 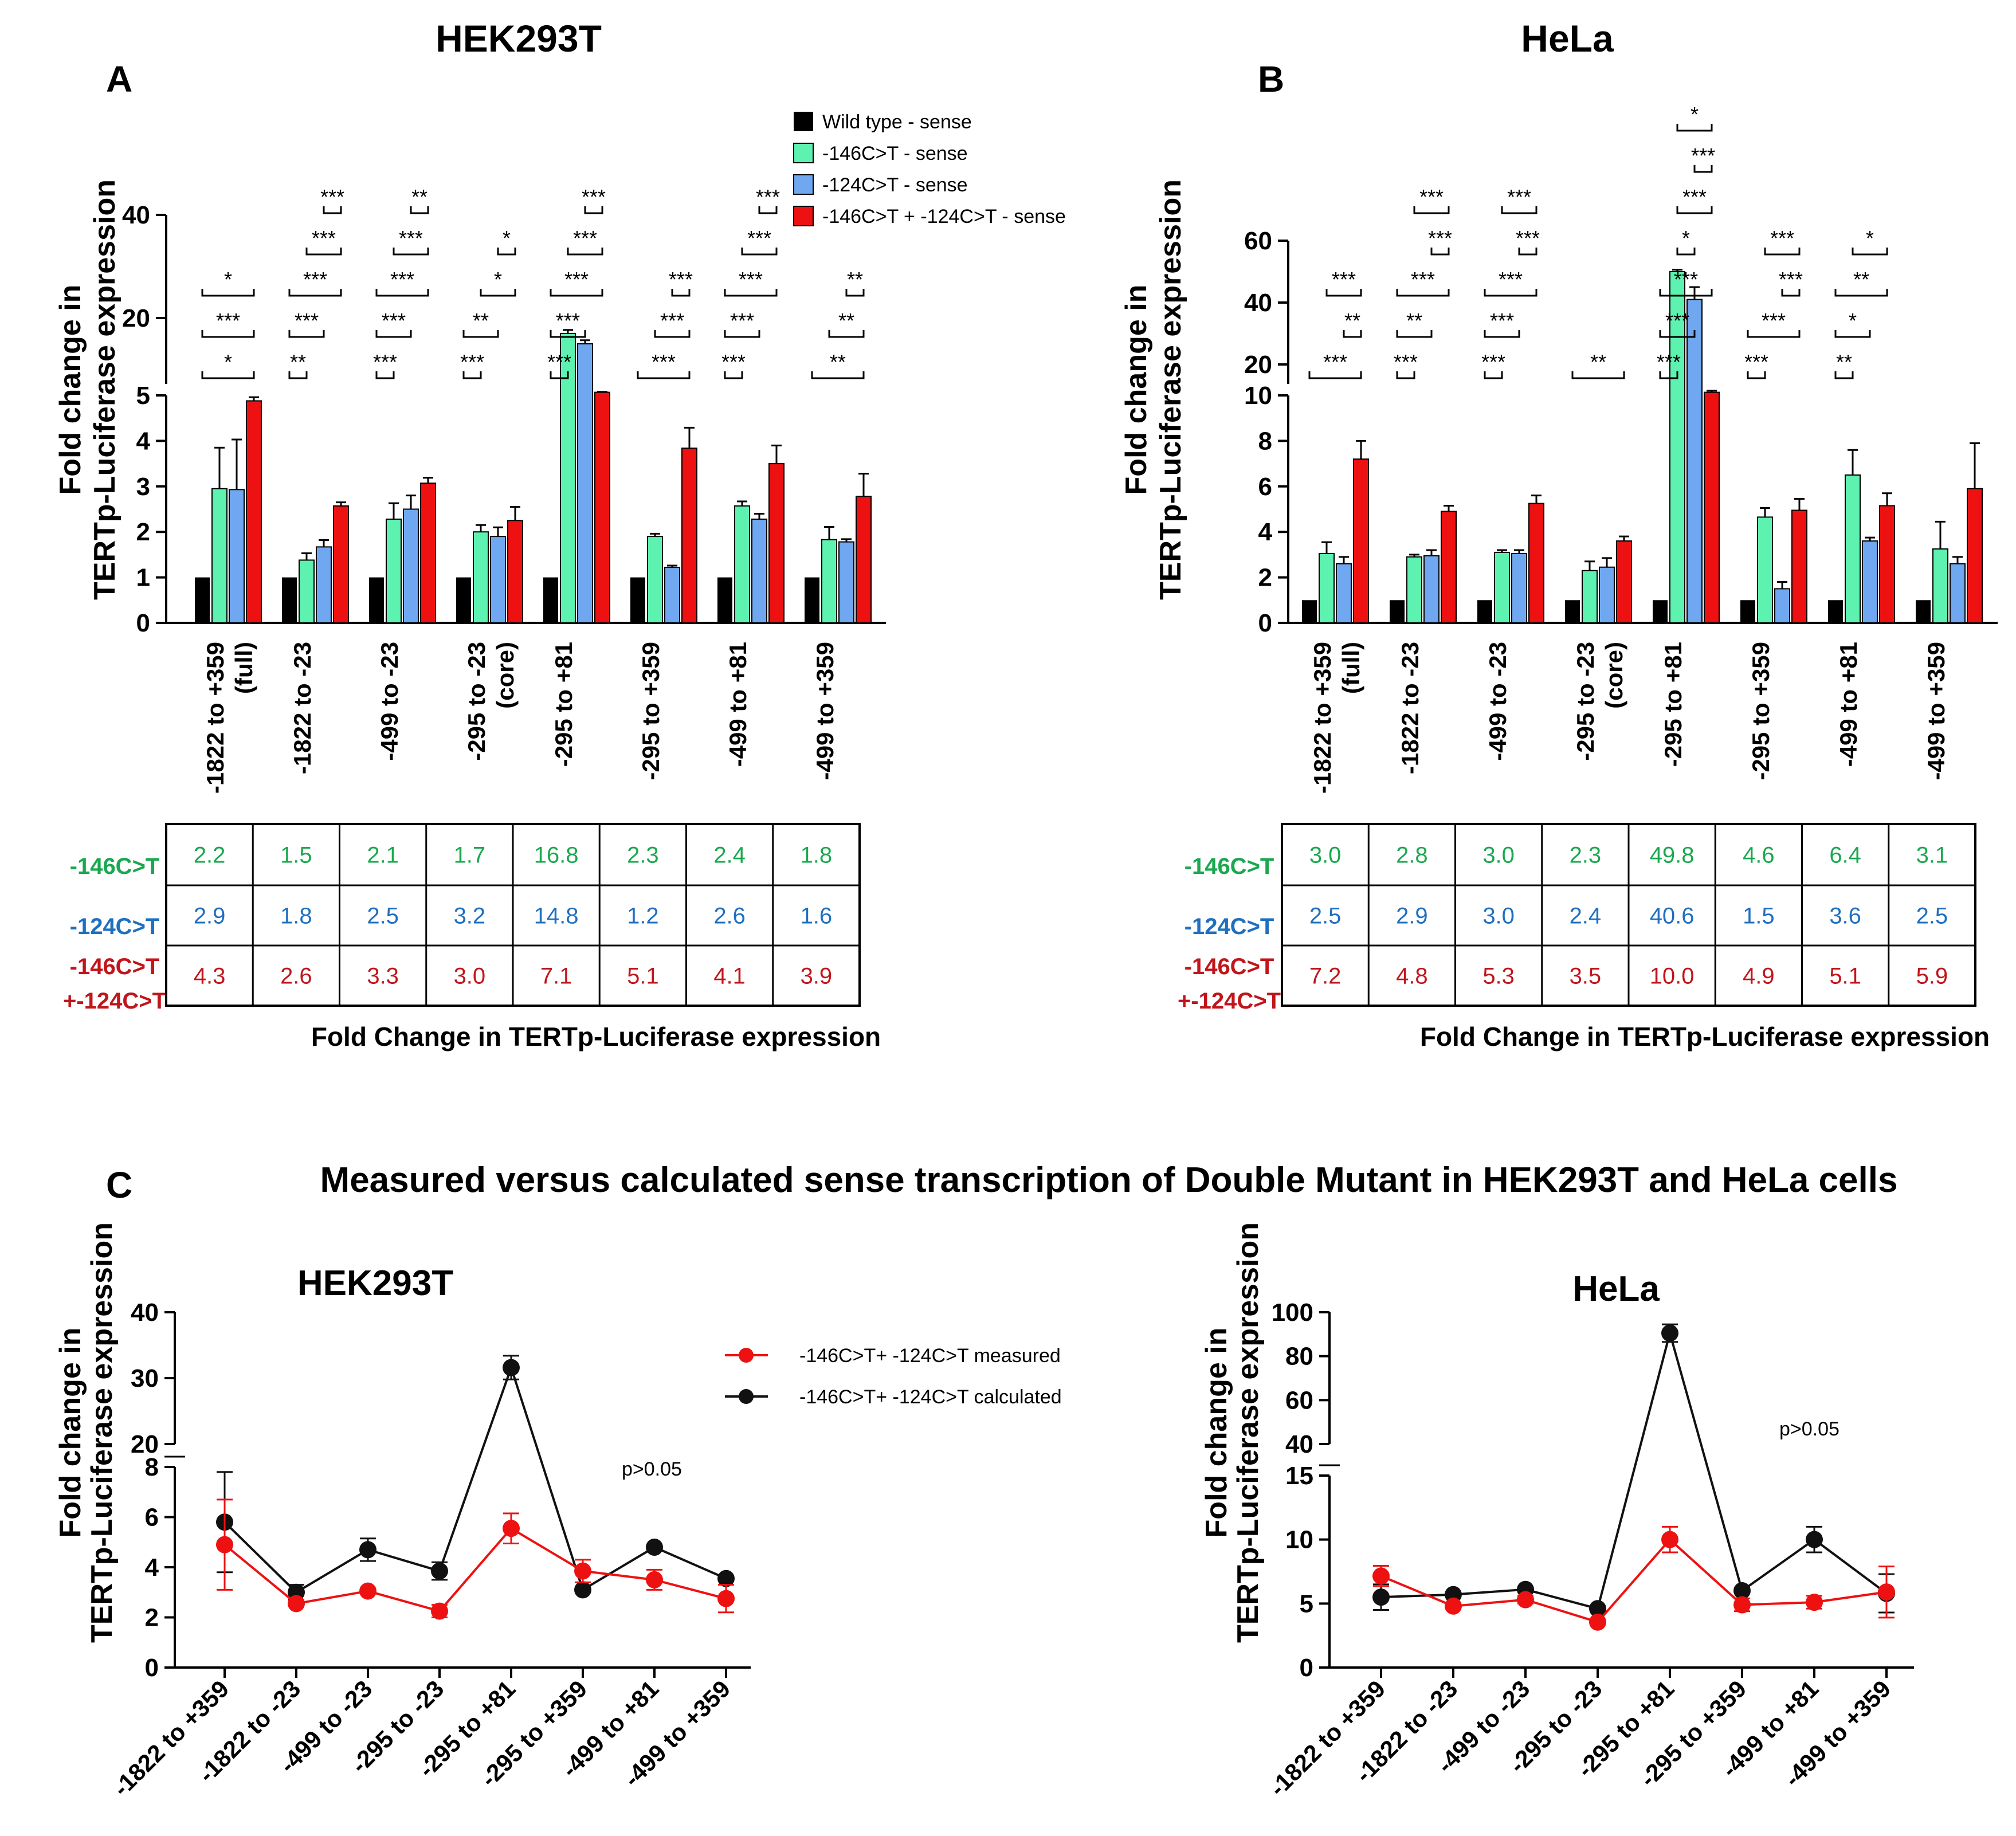 I want to click on category-label: -1822 to -23, so click(x=1410, y=708).